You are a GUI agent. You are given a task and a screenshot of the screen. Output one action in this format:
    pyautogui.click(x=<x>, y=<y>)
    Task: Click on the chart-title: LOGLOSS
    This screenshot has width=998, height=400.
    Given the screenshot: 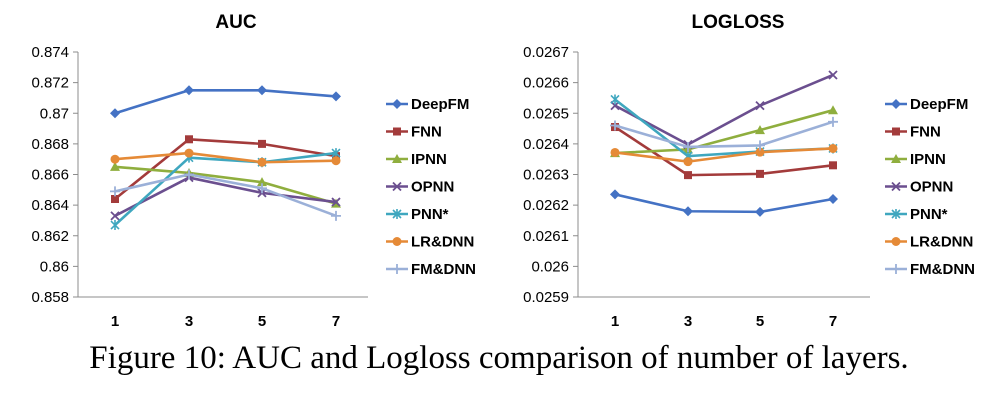 What is the action you would take?
    pyautogui.click(x=738, y=22)
    